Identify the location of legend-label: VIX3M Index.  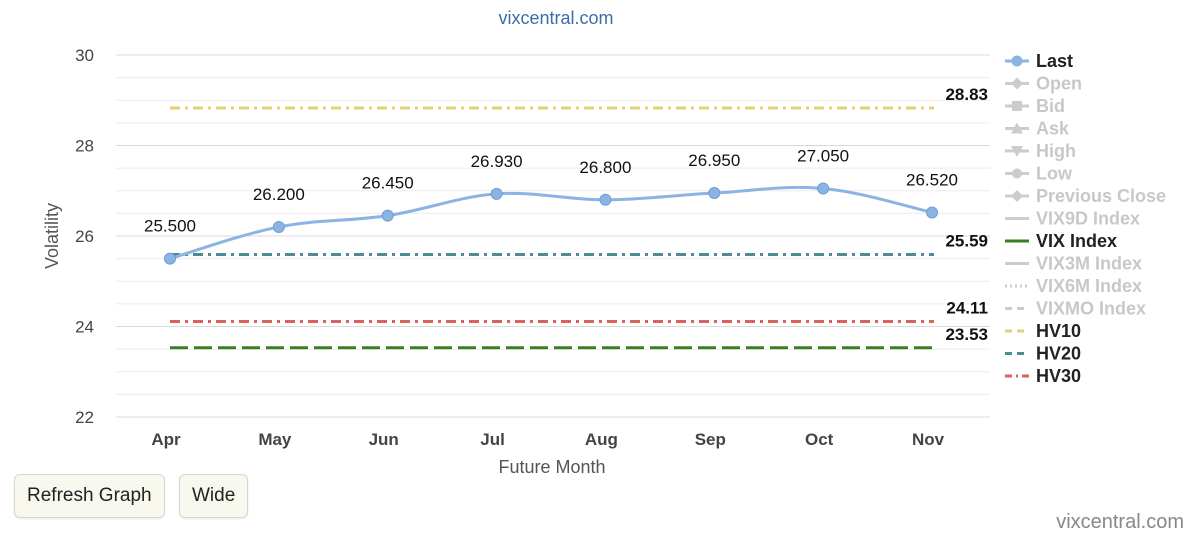
(1089, 264).